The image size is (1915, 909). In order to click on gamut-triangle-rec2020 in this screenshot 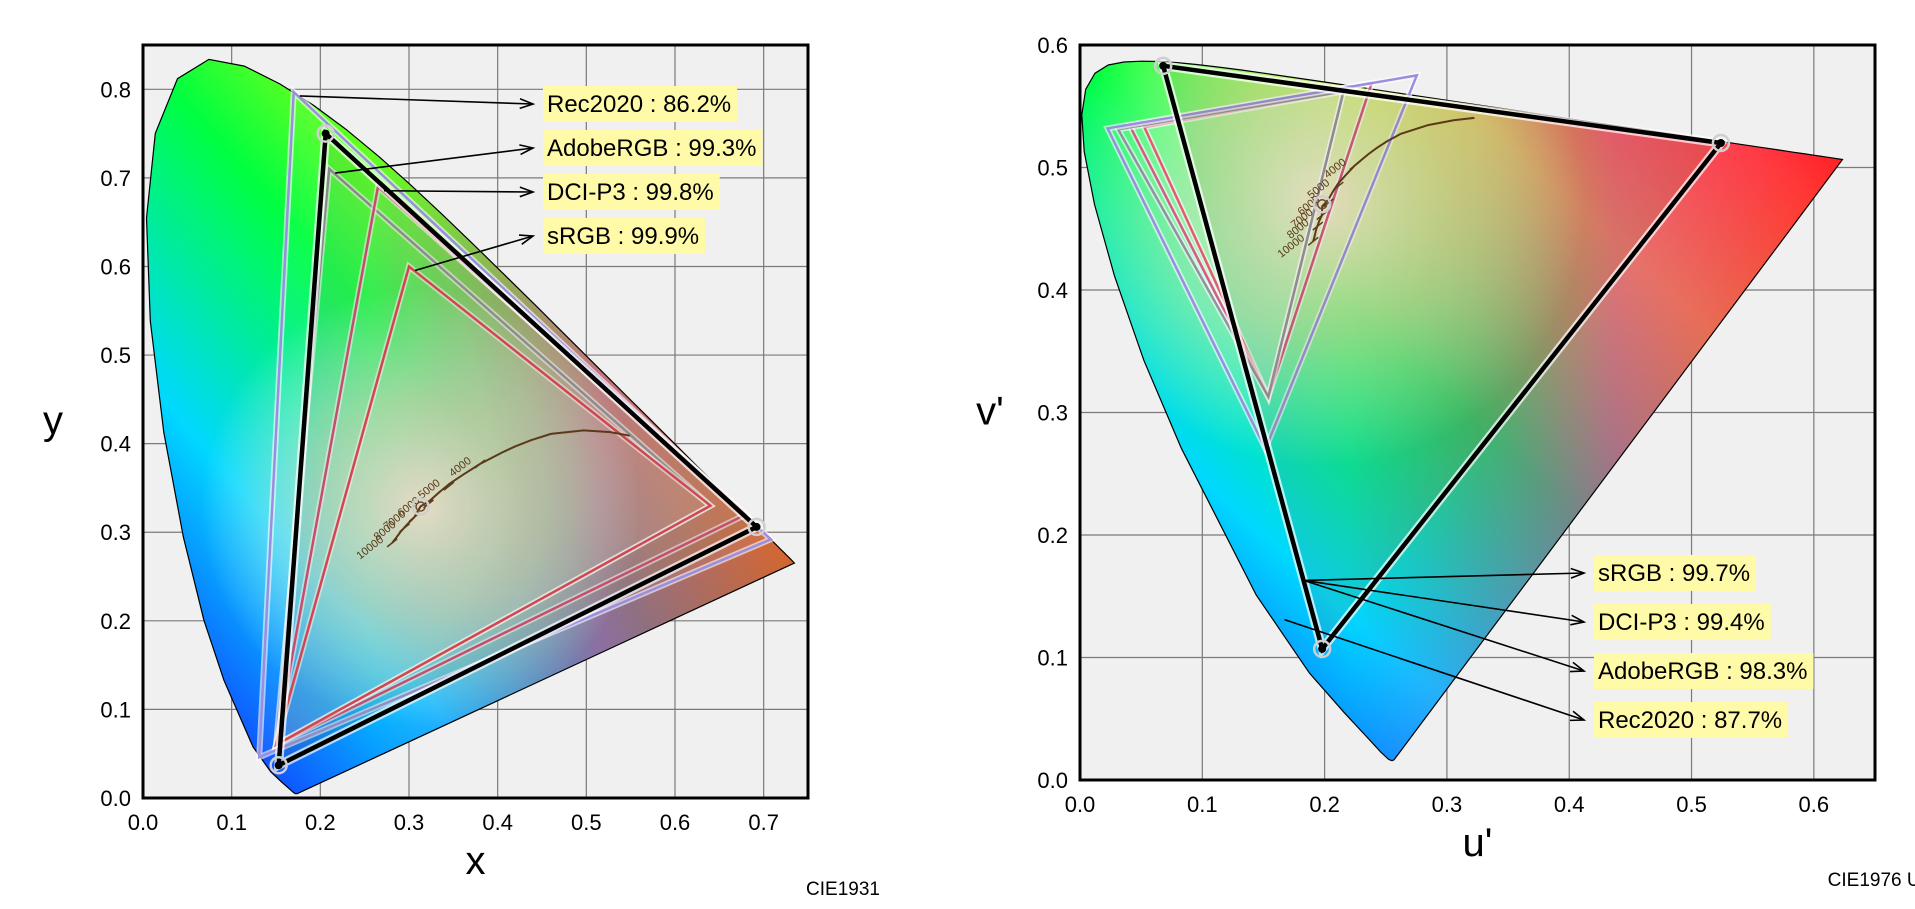, I will do `click(1262, 262)`.